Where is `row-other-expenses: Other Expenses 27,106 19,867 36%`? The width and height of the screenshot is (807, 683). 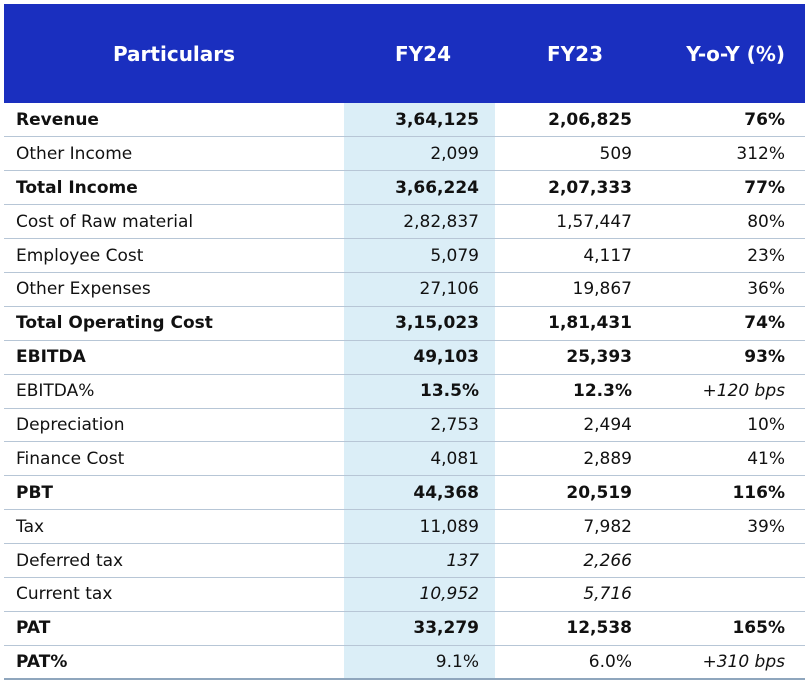
row-other-expenses: Other Expenses 27,106 19,867 36% is located at coordinates (404, 289).